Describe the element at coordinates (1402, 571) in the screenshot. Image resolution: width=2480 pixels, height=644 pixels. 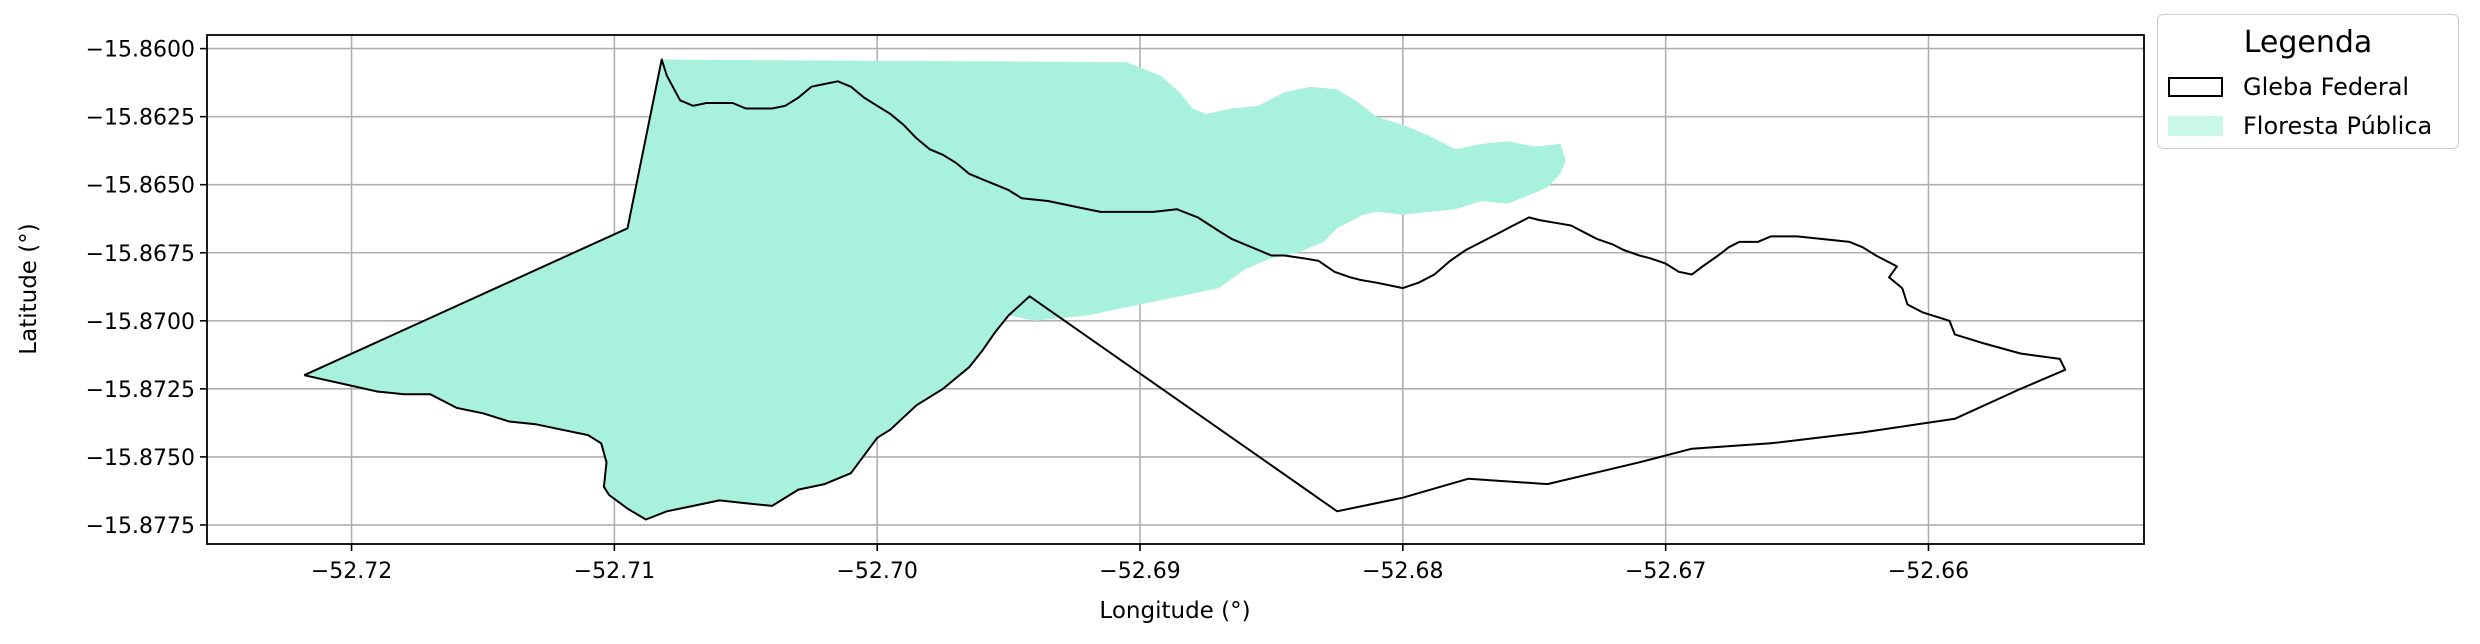
I see `x-tick-label: −52.68` at that location.